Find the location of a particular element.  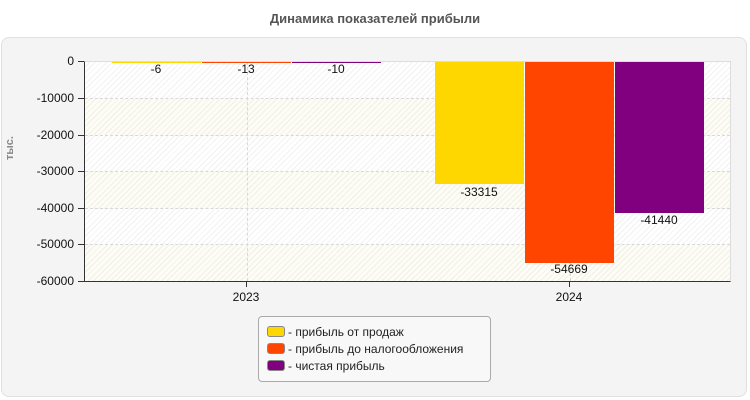

y-tick-minus50000: -50000 is located at coordinates (55, 244).